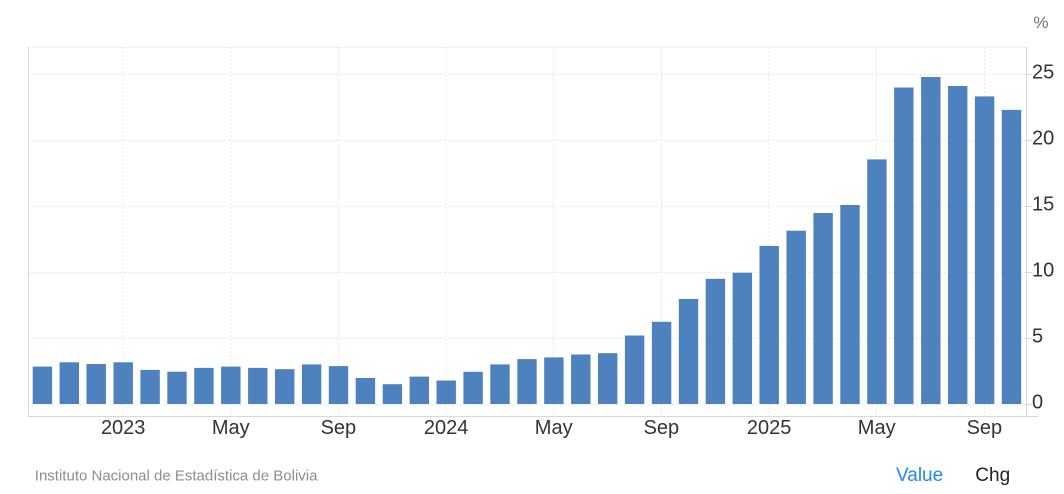  Describe the element at coordinates (1043, 205) in the screenshot. I see `svg-text: 15` at that location.